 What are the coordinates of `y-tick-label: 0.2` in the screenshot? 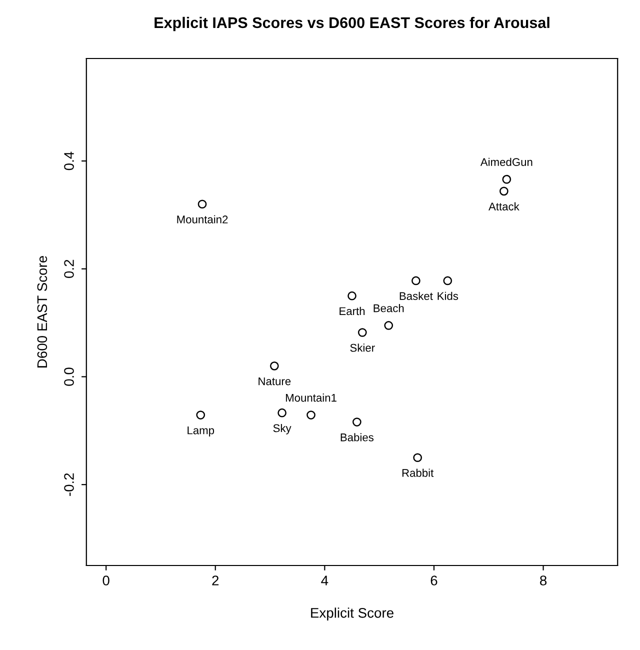 It's located at (69, 269).